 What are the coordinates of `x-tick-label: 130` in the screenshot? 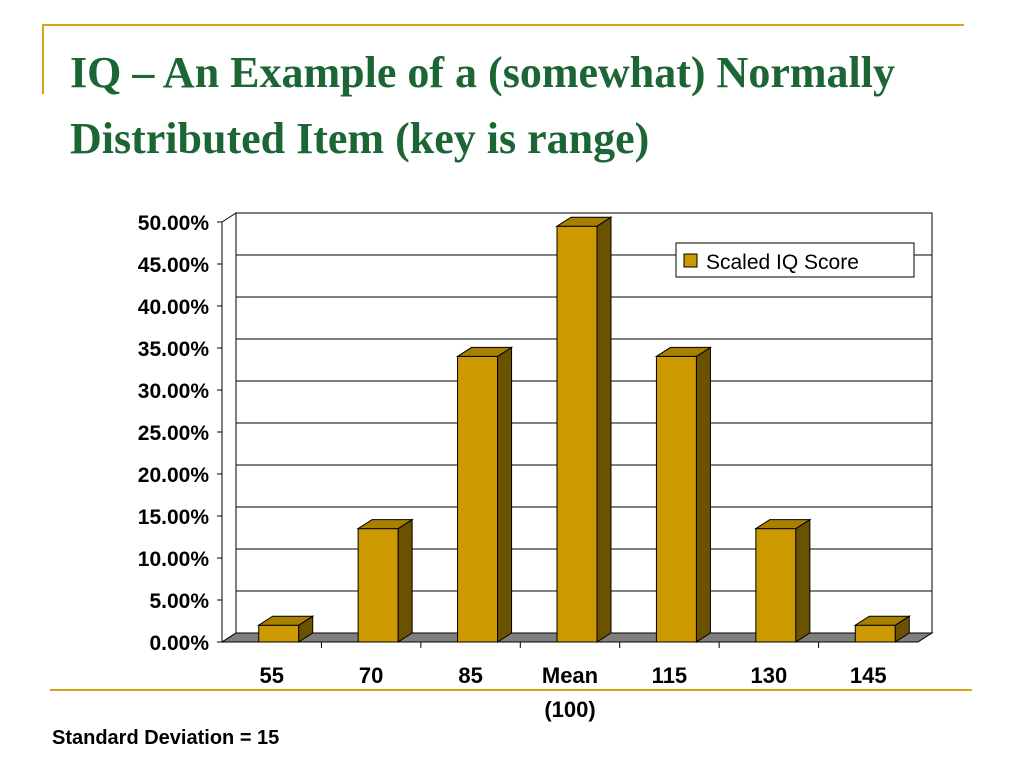 It's located at (768, 675).